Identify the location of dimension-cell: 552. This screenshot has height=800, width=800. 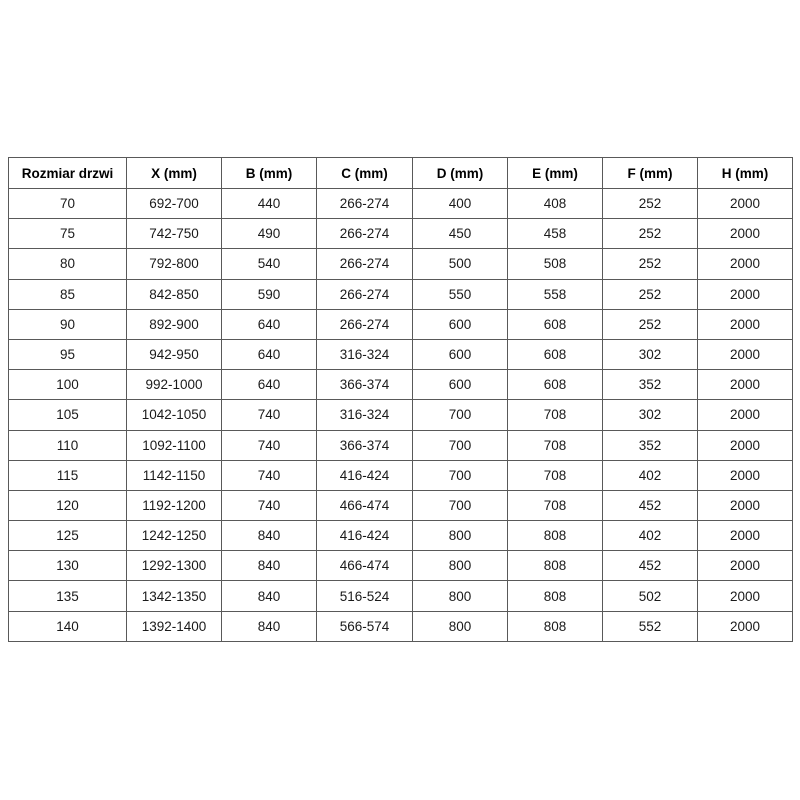
(650, 626).